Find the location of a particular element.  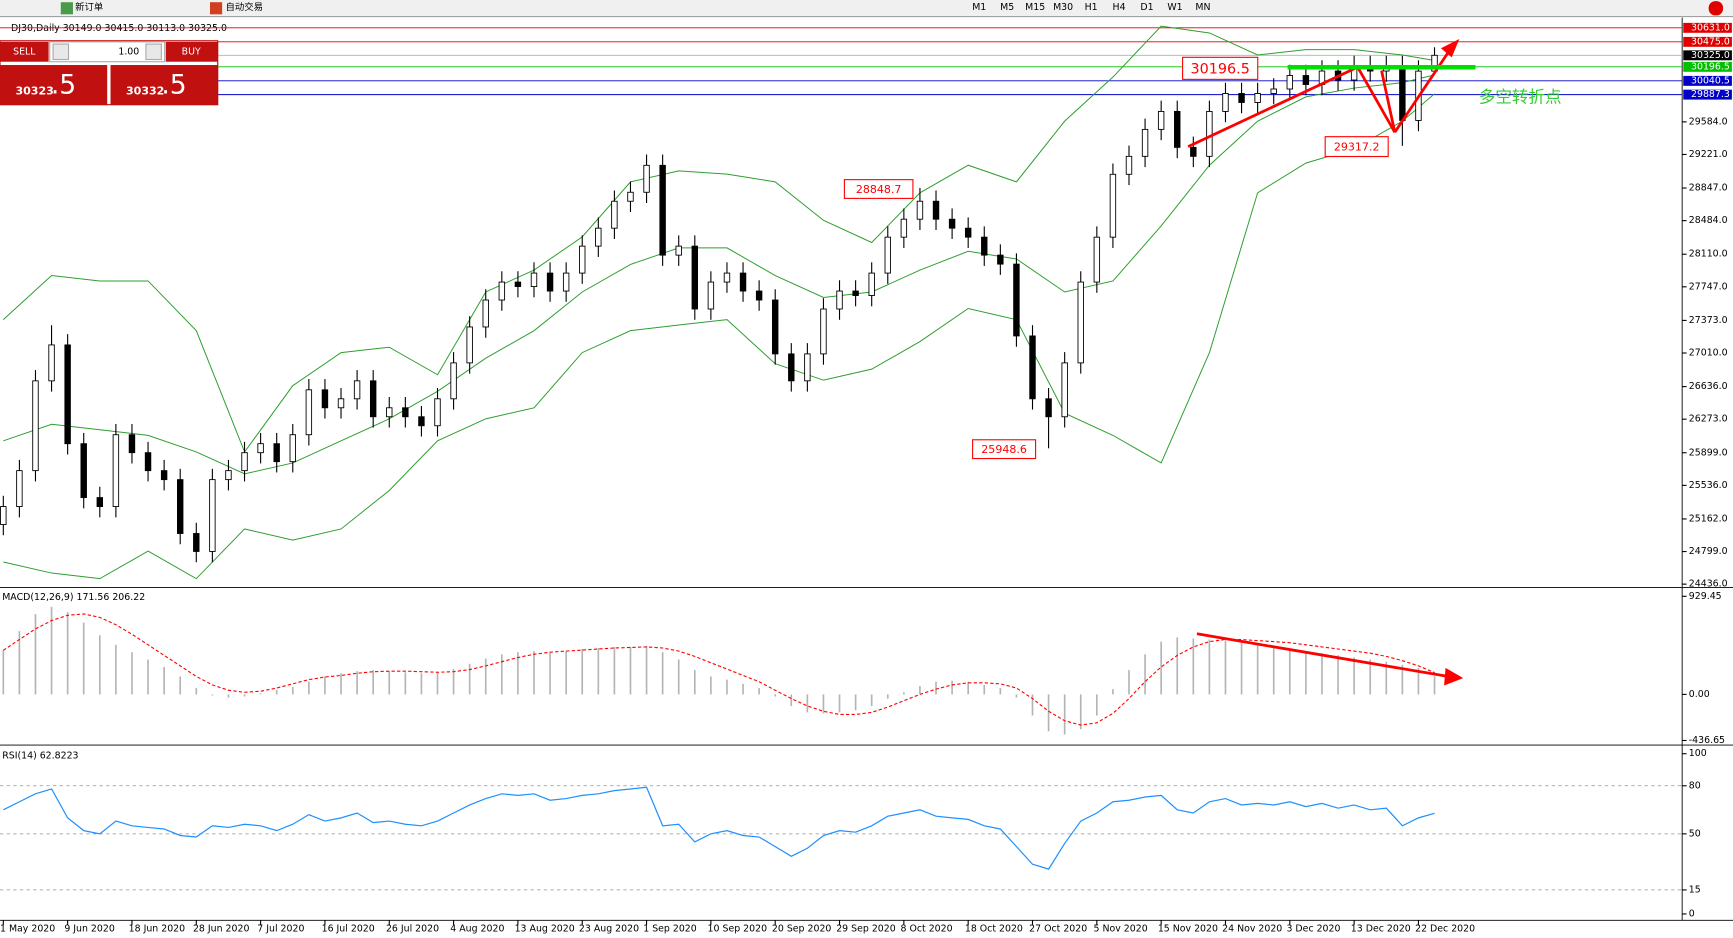

buy-price-frac: .5 is located at coordinates (173, 84).